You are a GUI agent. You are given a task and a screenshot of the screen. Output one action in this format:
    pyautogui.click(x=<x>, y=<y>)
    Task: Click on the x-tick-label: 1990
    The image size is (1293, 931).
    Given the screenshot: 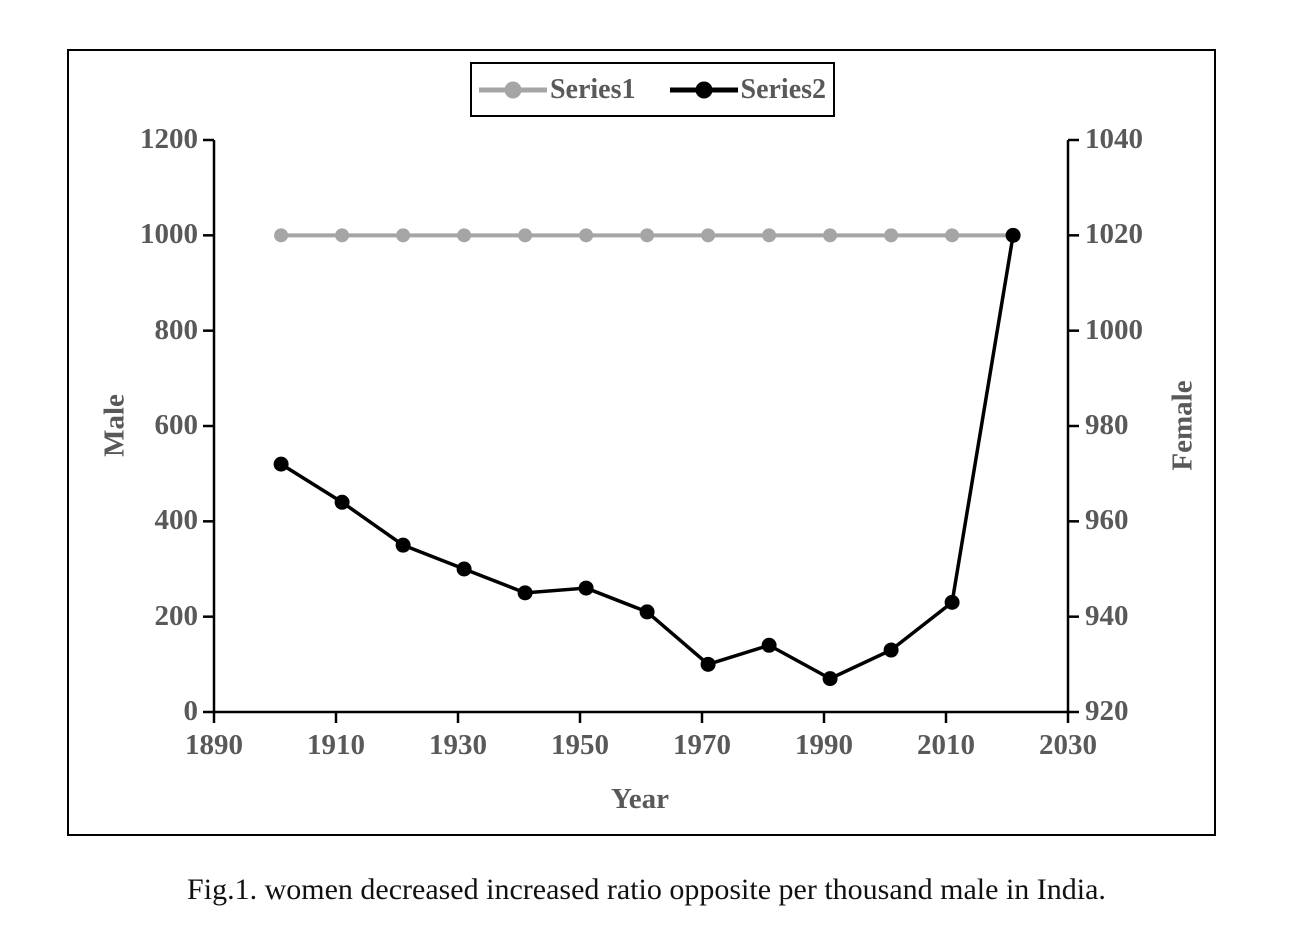 What is the action you would take?
    pyautogui.click(x=824, y=745)
    